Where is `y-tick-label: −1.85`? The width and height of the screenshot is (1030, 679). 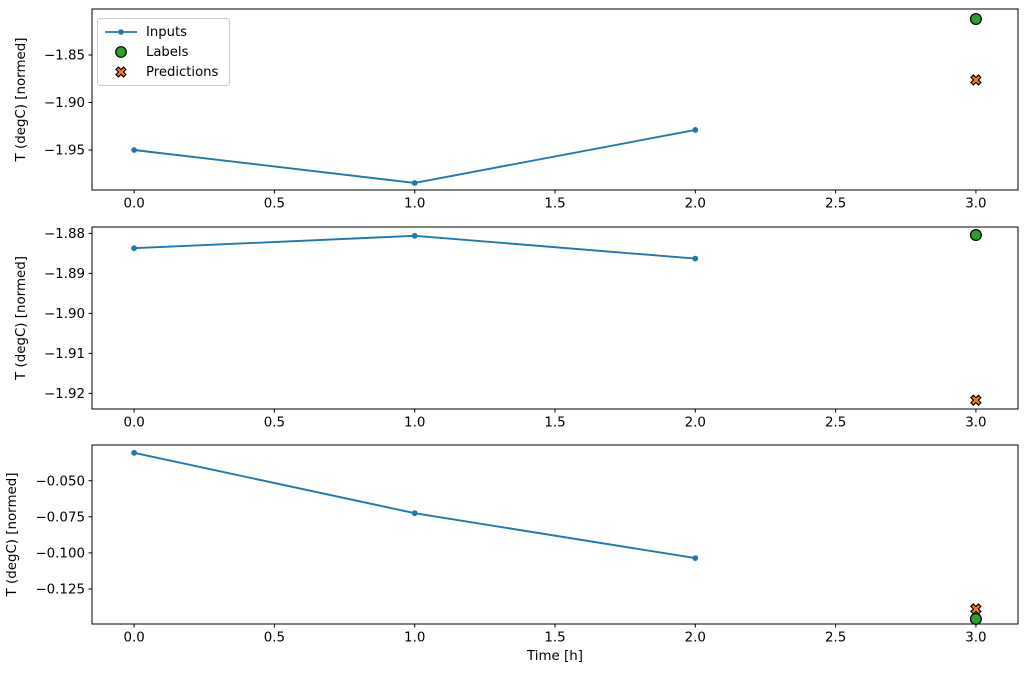
y-tick-label: −1.85 is located at coordinates (64, 56).